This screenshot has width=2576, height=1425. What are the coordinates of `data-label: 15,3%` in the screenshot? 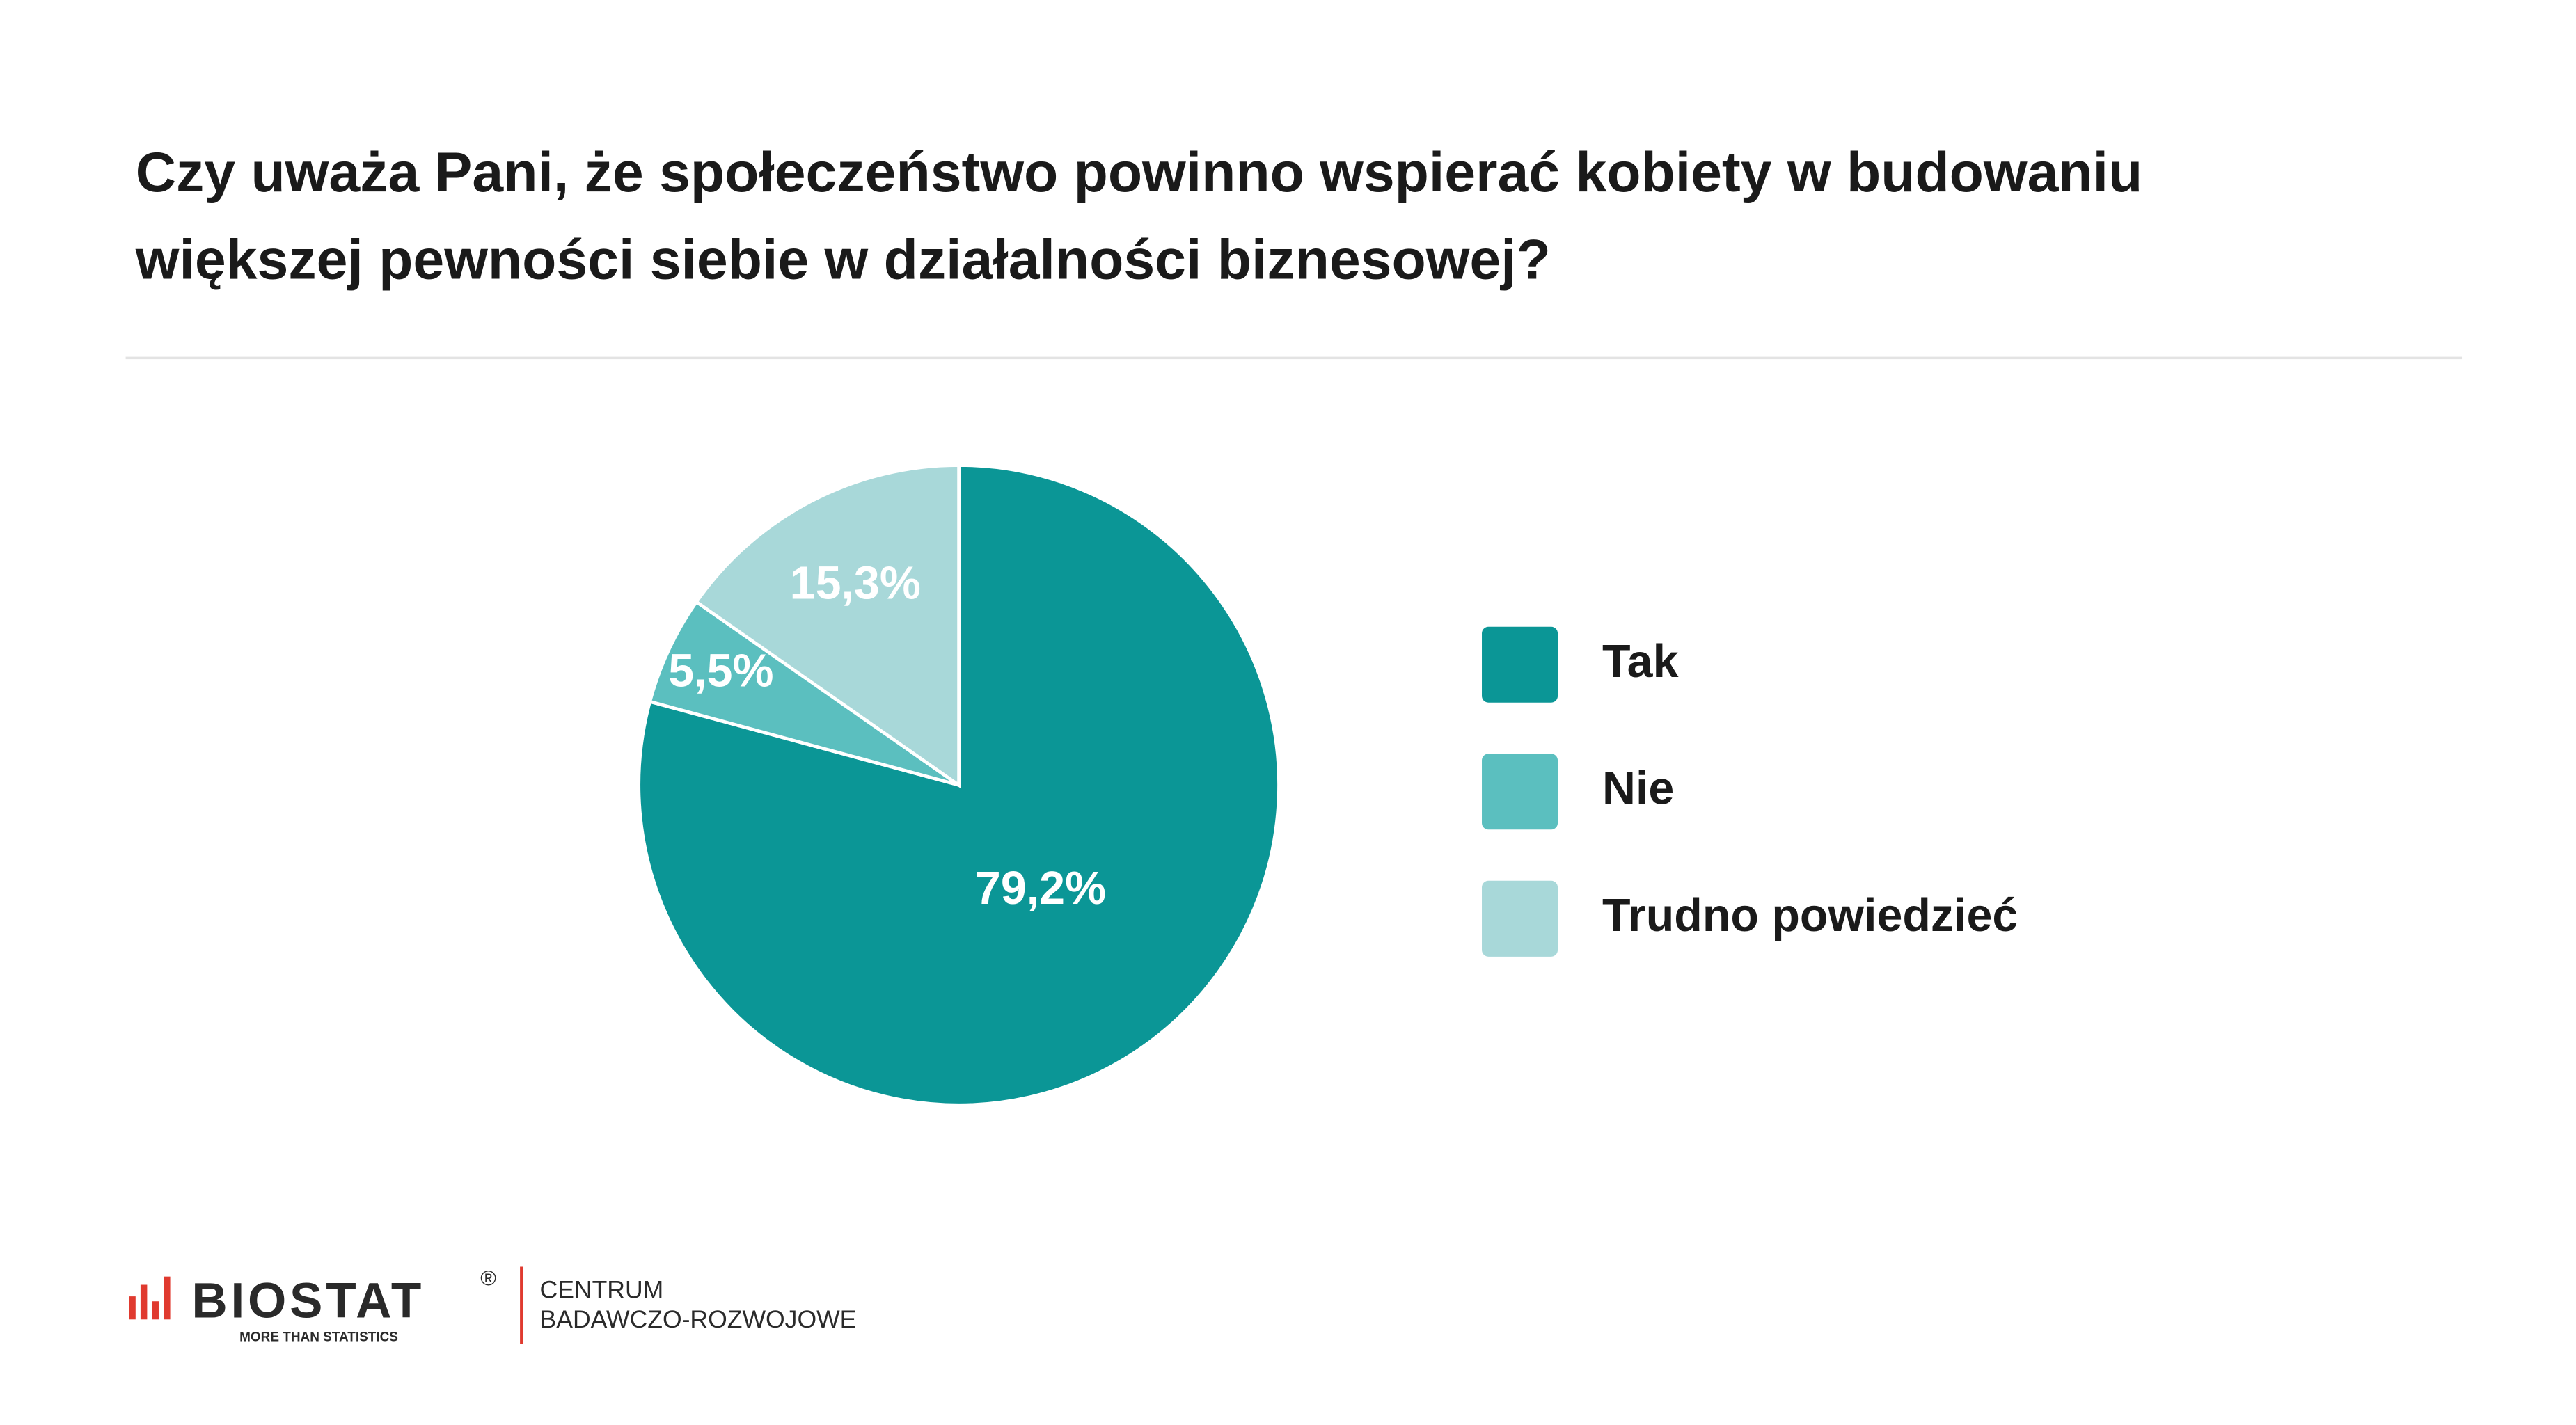 It's located at (855, 583).